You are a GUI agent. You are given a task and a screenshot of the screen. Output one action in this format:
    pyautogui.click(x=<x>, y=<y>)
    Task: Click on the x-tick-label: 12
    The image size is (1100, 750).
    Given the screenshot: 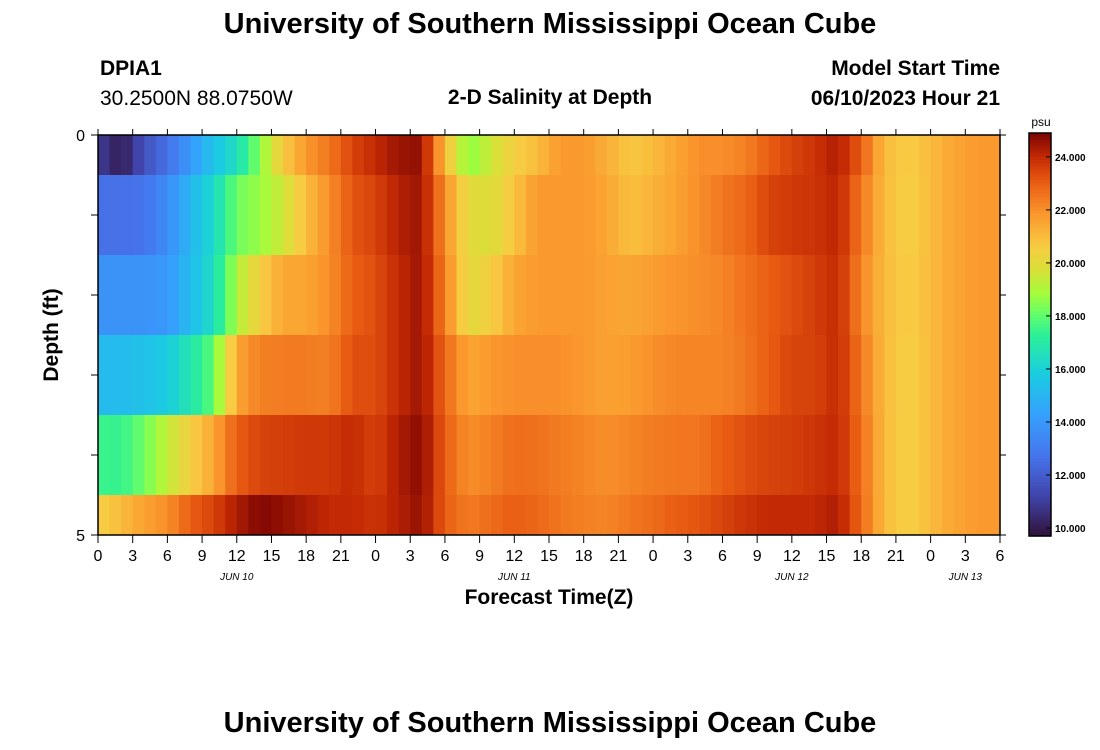 What is the action you would take?
    pyautogui.click(x=792, y=556)
    